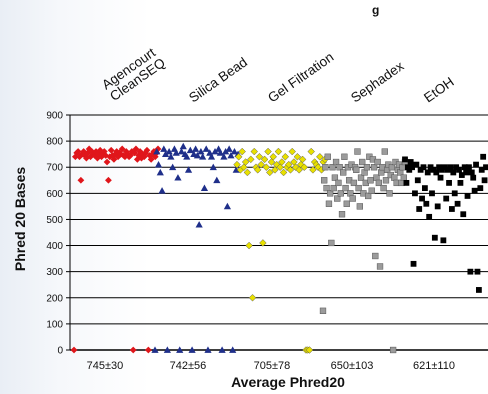  Describe the element at coordinates (218, 79) in the screenshot. I see `series-label-1: Silica Bead` at that location.